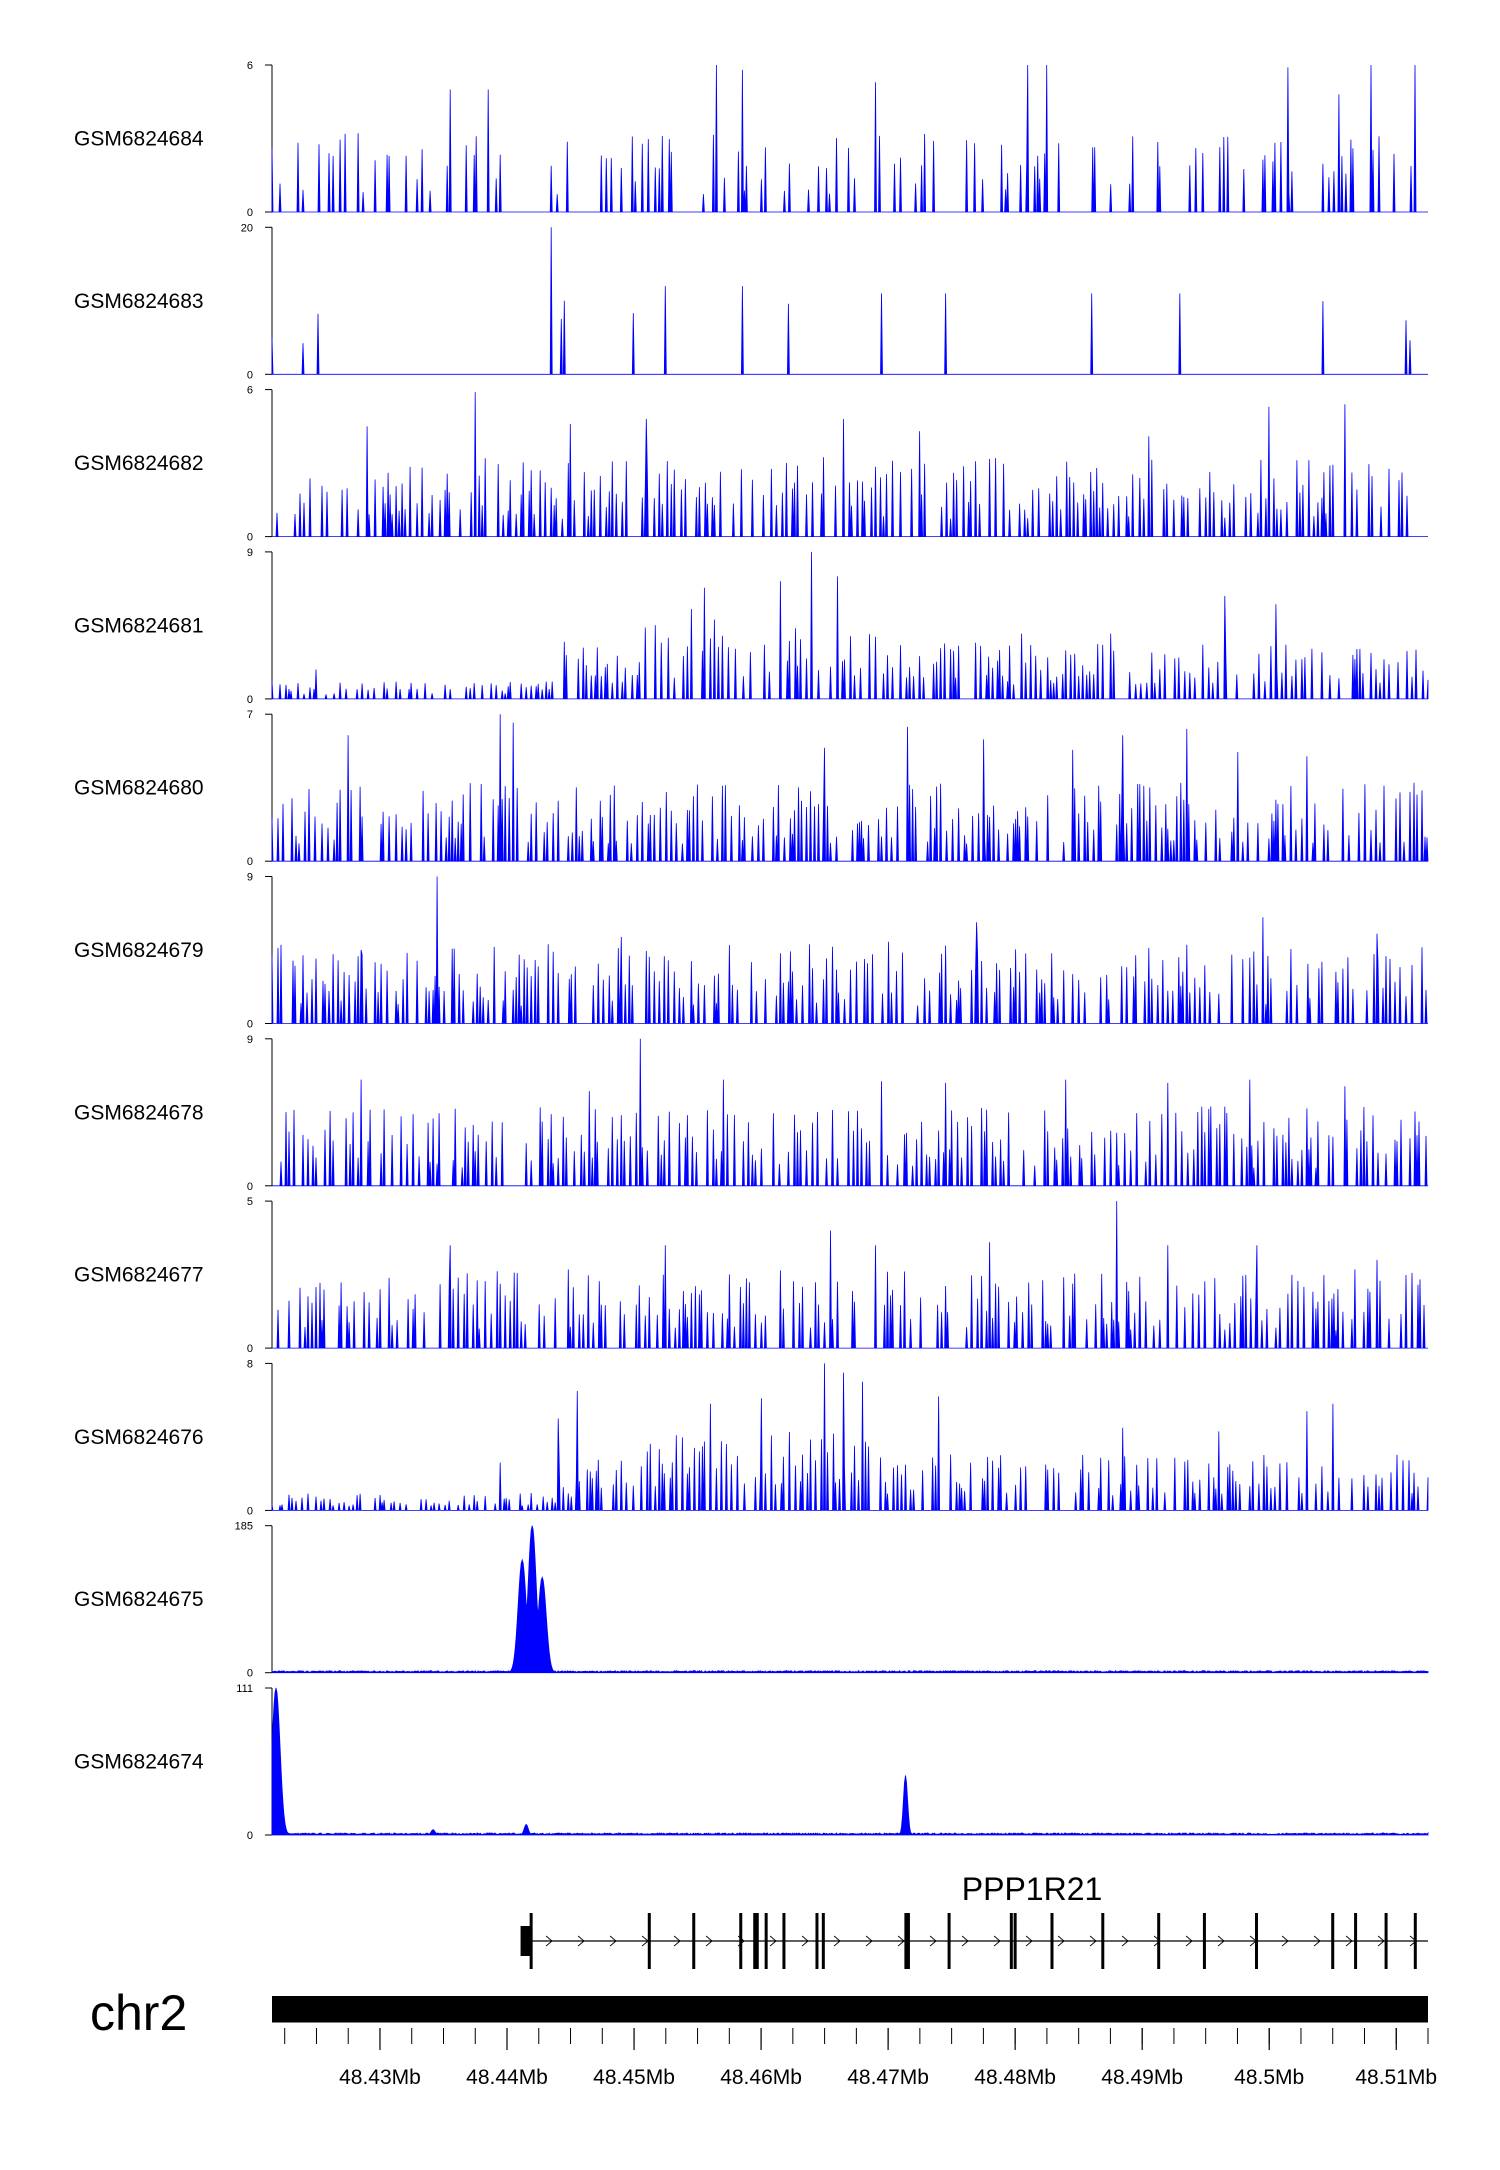 Image resolution: width=1500 pixels, height=2170 pixels. What do you see at coordinates (1142, 2077) in the screenshot?
I see `x-tick-label: 48.49Mb` at bounding box center [1142, 2077].